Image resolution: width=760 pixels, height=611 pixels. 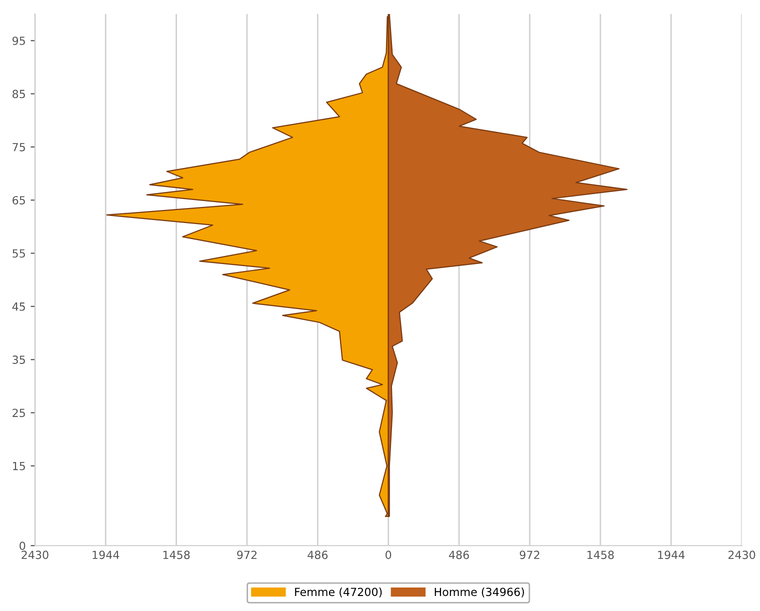 I want to click on y-tick-label: 85, so click(x=18, y=94).